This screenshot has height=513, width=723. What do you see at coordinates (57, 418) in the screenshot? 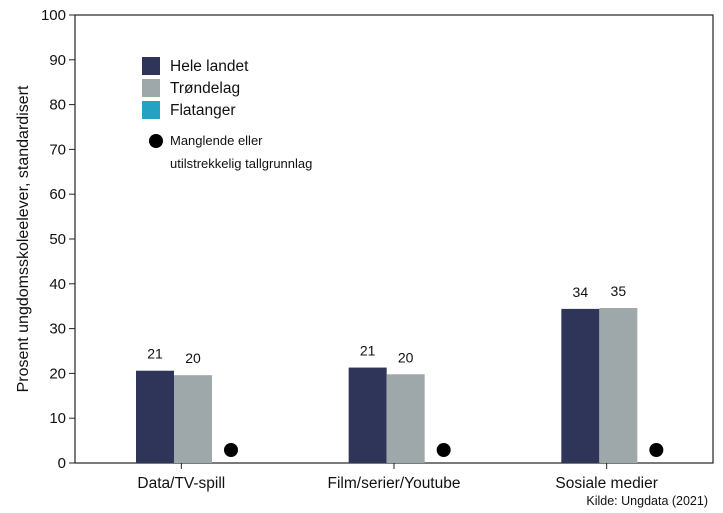
I see `y-tick-label: 10` at bounding box center [57, 418].